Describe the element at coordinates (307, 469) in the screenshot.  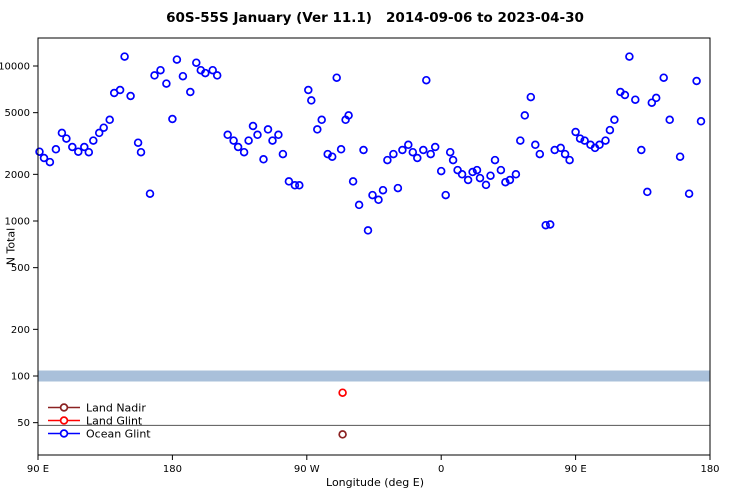
I see `x-tick-label: 90 W` at that location.